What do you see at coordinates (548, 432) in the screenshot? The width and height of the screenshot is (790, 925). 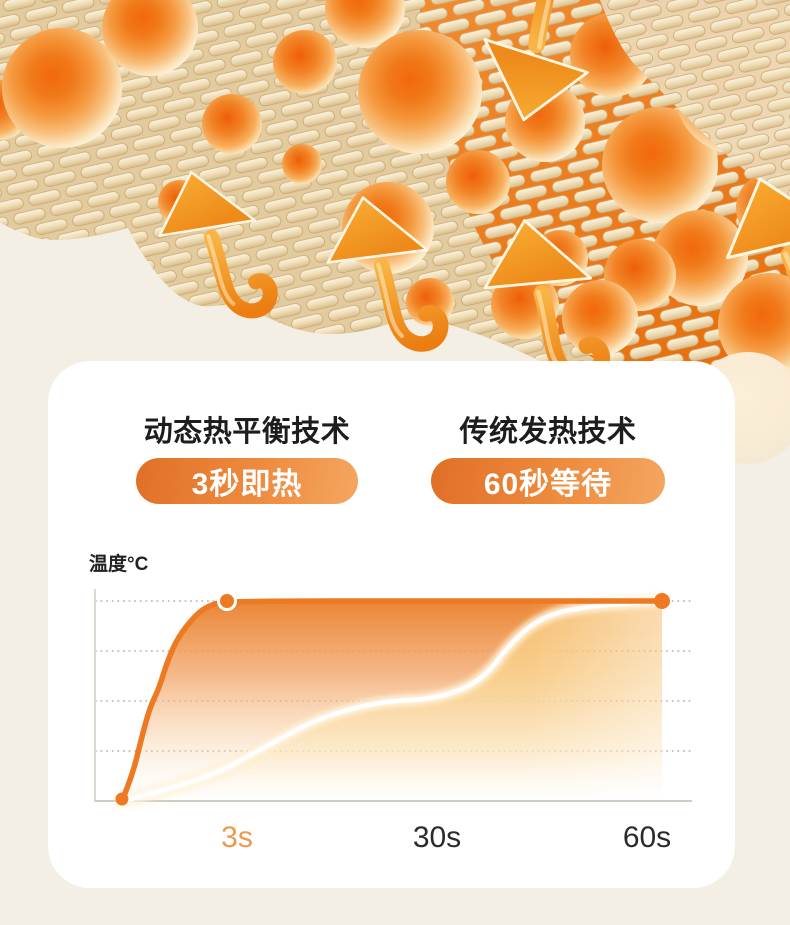 I see `right-tech-title: 传统发热技术` at bounding box center [548, 432].